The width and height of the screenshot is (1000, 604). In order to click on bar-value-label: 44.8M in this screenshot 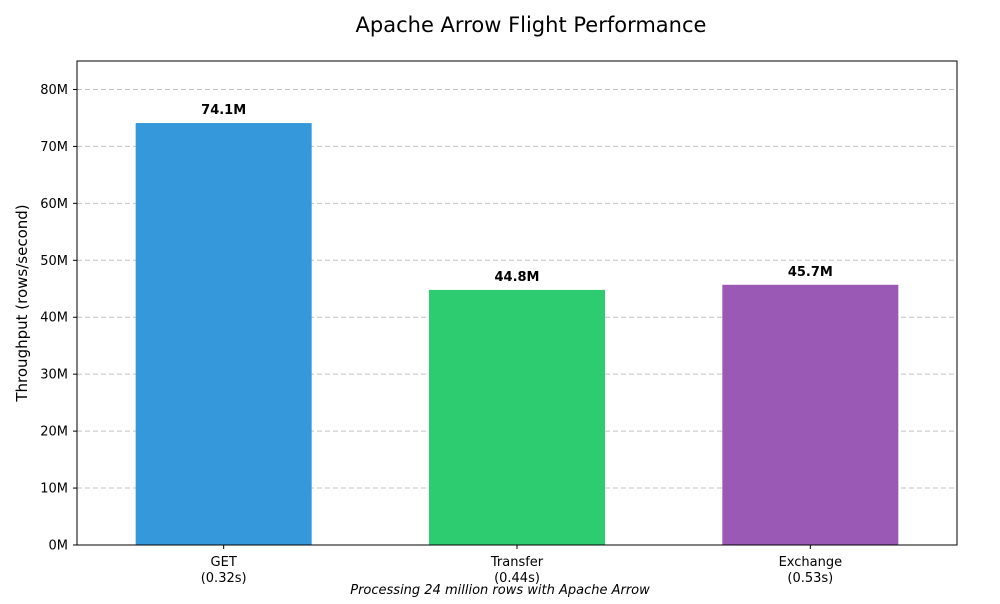, I will do `click(516, 277)`.